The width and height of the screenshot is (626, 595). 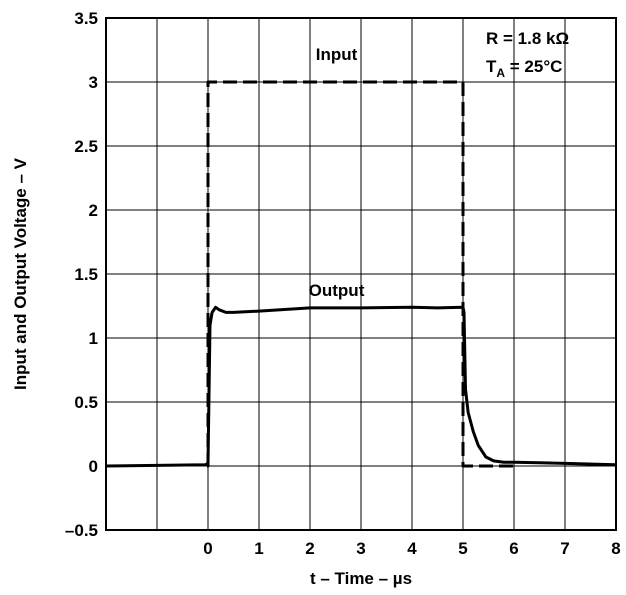 What do you see at coordinates (462, 548) in the screenshot?
I see `x-tick-label: 5` at bounding box center [462, 548].